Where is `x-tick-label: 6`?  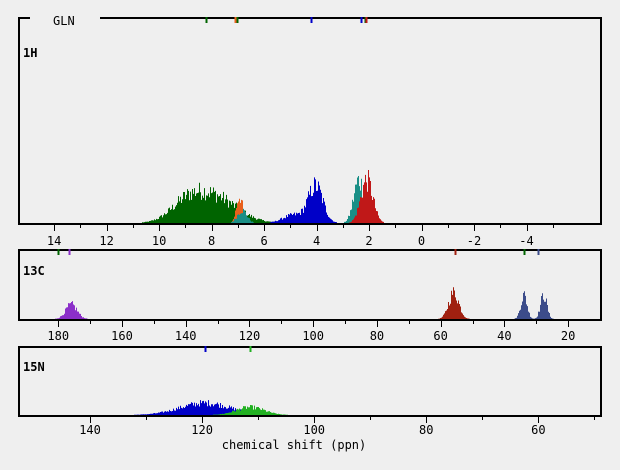 x-tick-label: 6 is located at coordinates (263, 241).